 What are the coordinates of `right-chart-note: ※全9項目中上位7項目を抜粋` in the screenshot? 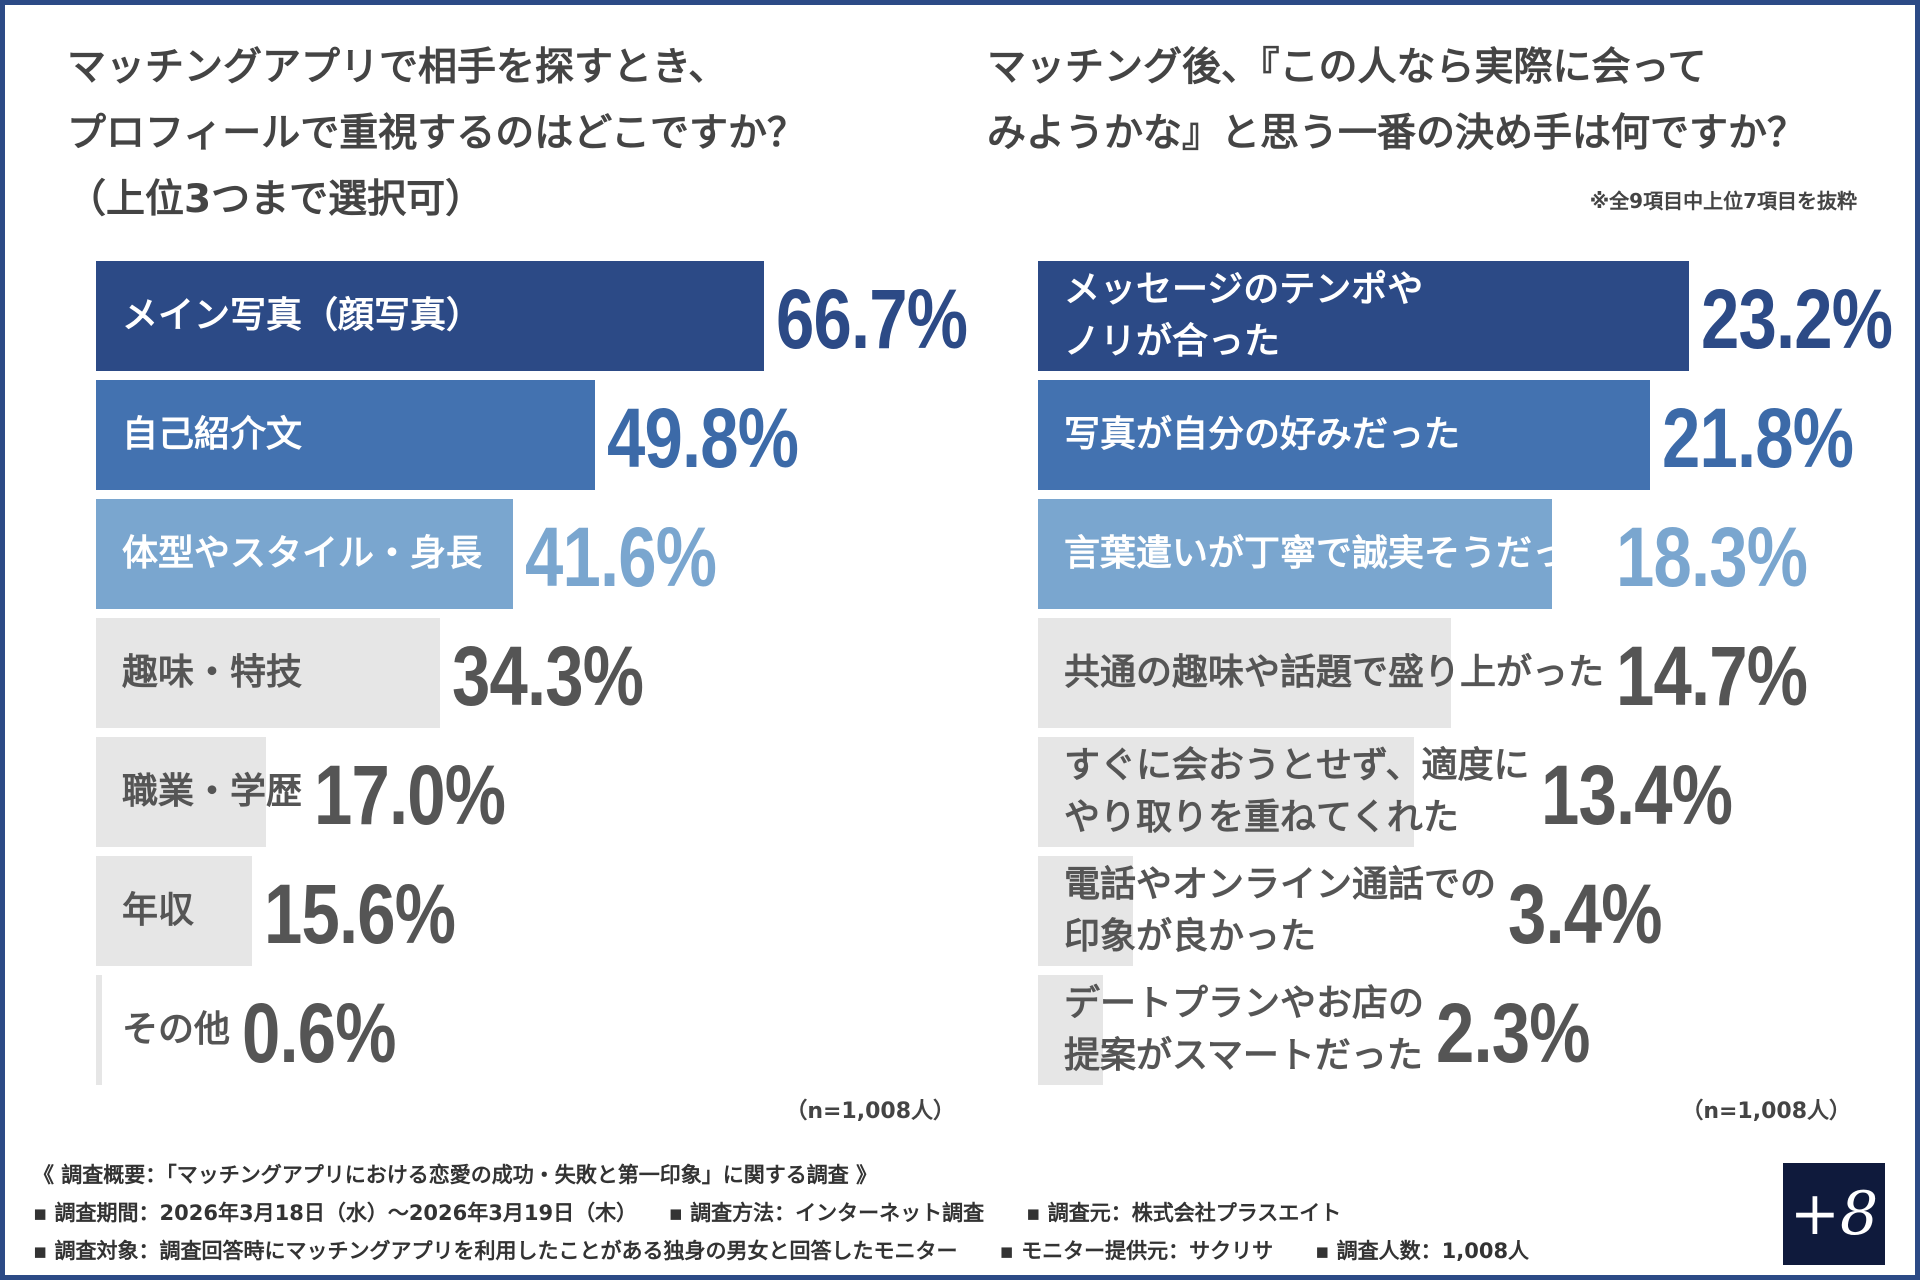 It's located at (1723, 201).